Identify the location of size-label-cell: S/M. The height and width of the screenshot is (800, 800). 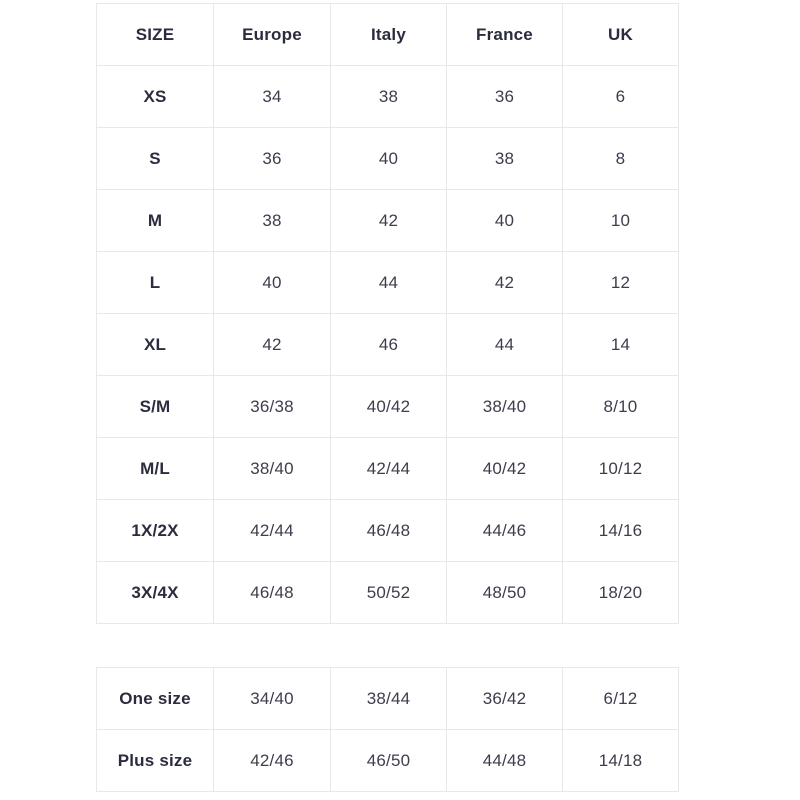
(155, 406).